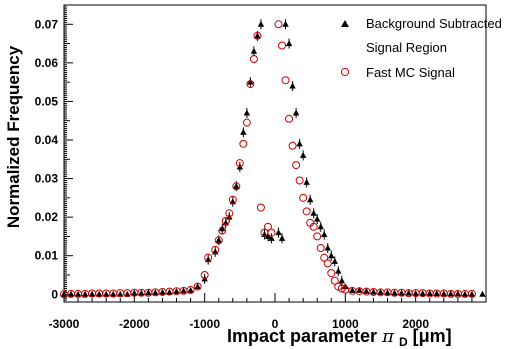 The width and height of the screenshot is (531, 349). What do you see at coordinates (275, 324) in the screenshot?
I see `x-tick-label: 0` at bounding box center [275, 324].